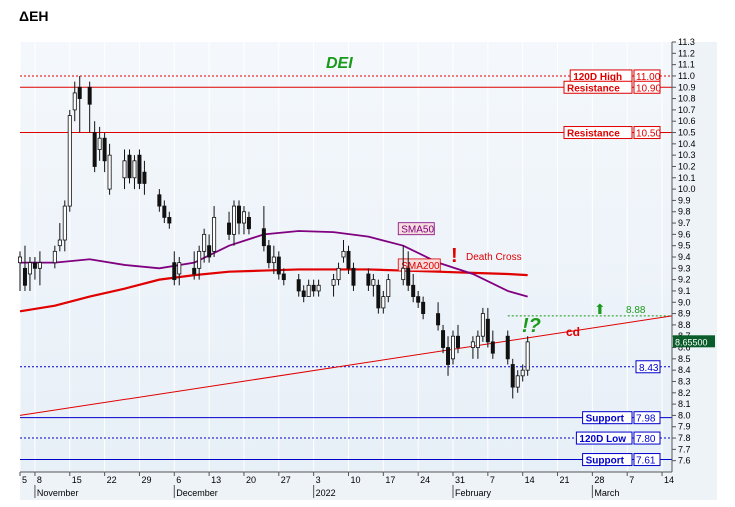 This screenshot has height=507, width=735. I want to click on level-843-box, so click(648, 367).